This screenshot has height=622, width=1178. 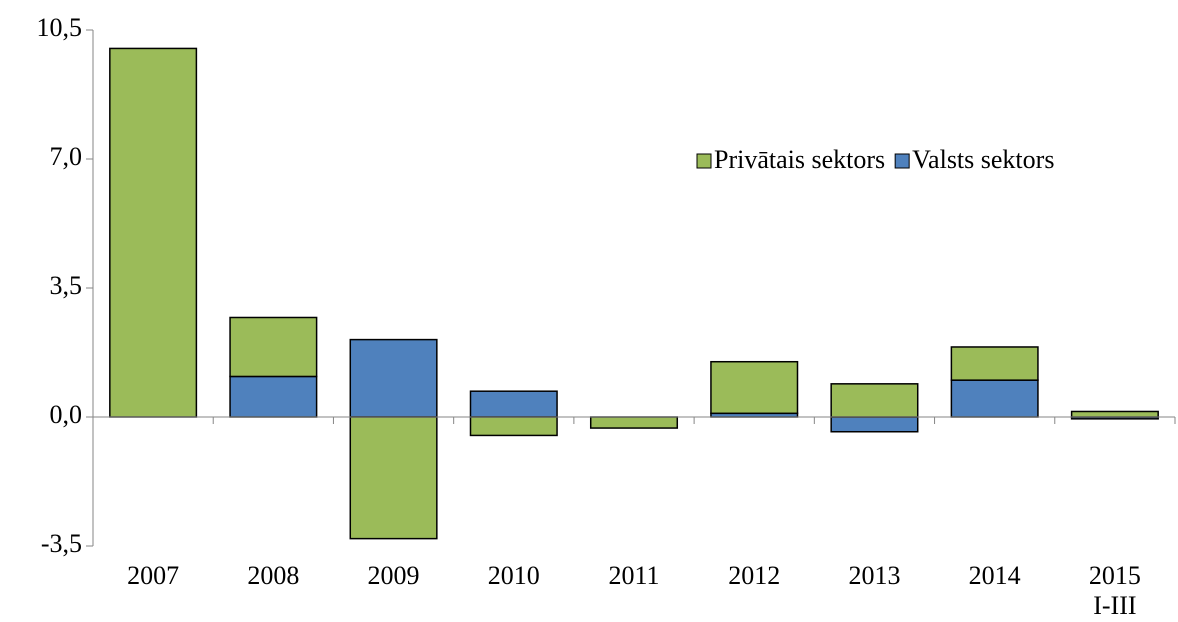 What do you see at coordinates (513, 575) in the screenshot?
I see `x-tick-label: 2010` at bounding box center [513, 575].